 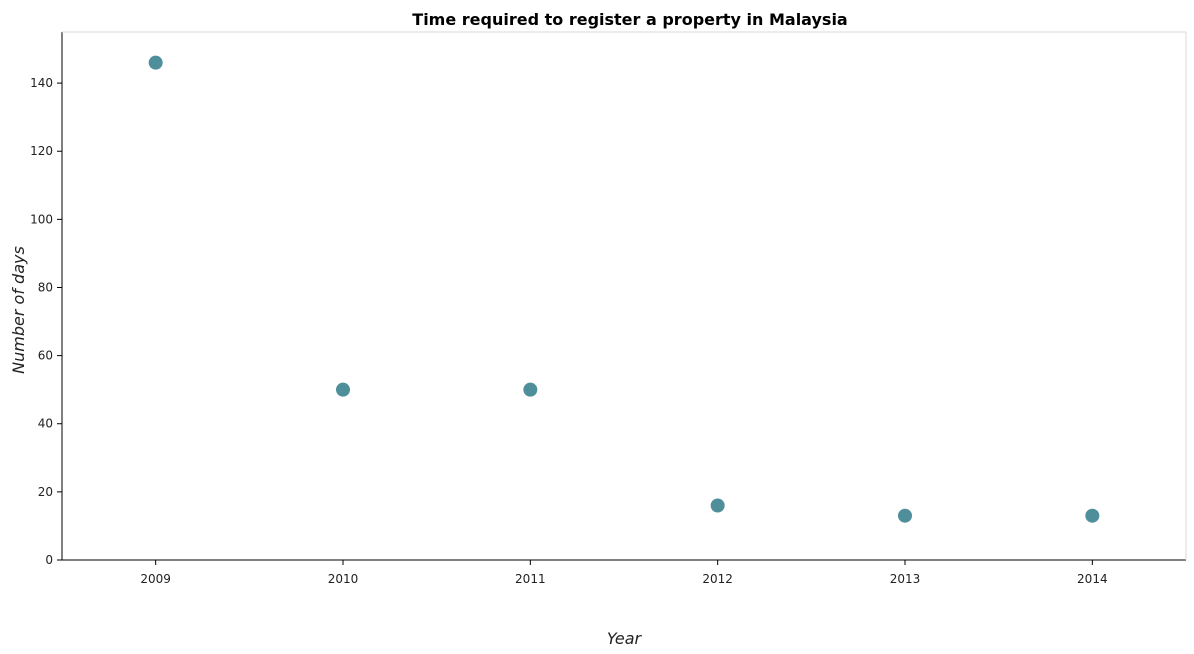 What do you see at coordinates (530, 579) in the screenshot?
I see `x-tick-label: 2011` at bounding box center [530, 579].